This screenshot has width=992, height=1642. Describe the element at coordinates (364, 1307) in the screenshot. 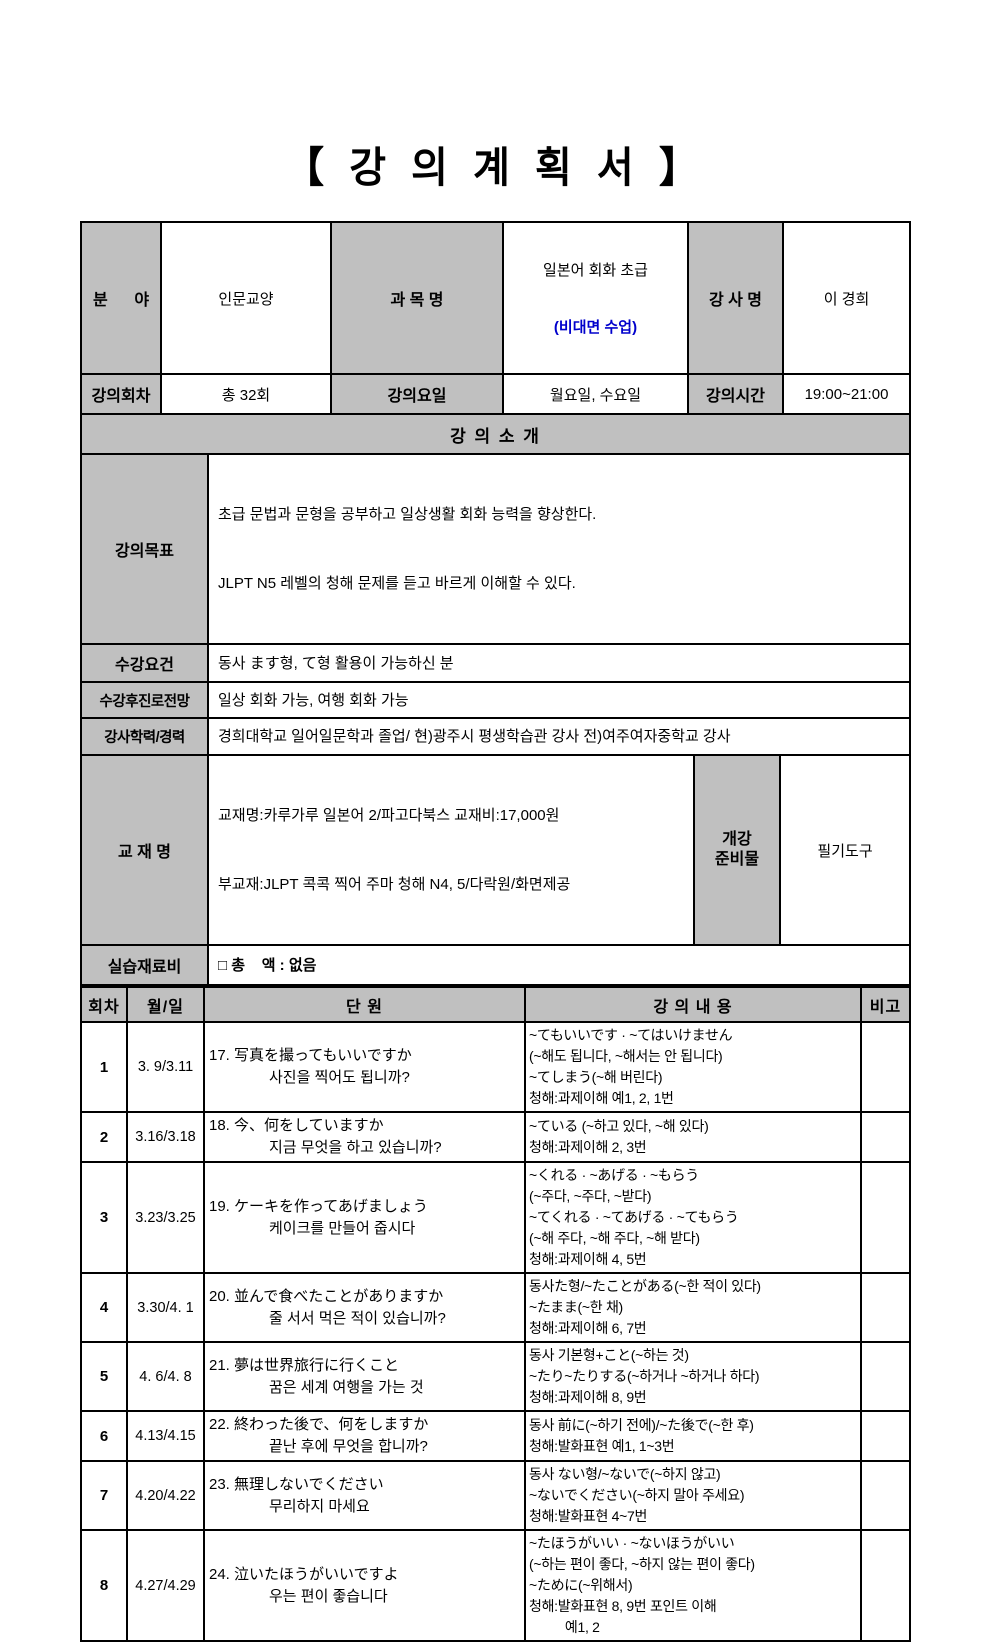

I see `session-unit-cell: 20. 並んで食べたことがありますか 줄 서서 먹은 적이 있습니까?` at that location.